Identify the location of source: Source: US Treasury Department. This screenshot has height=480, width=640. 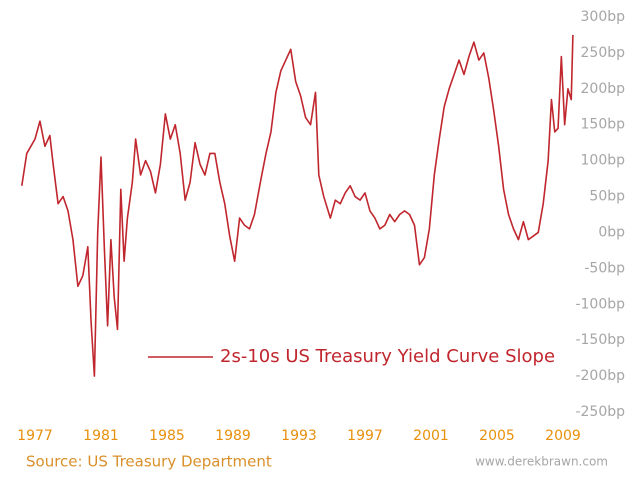
(149, 462).